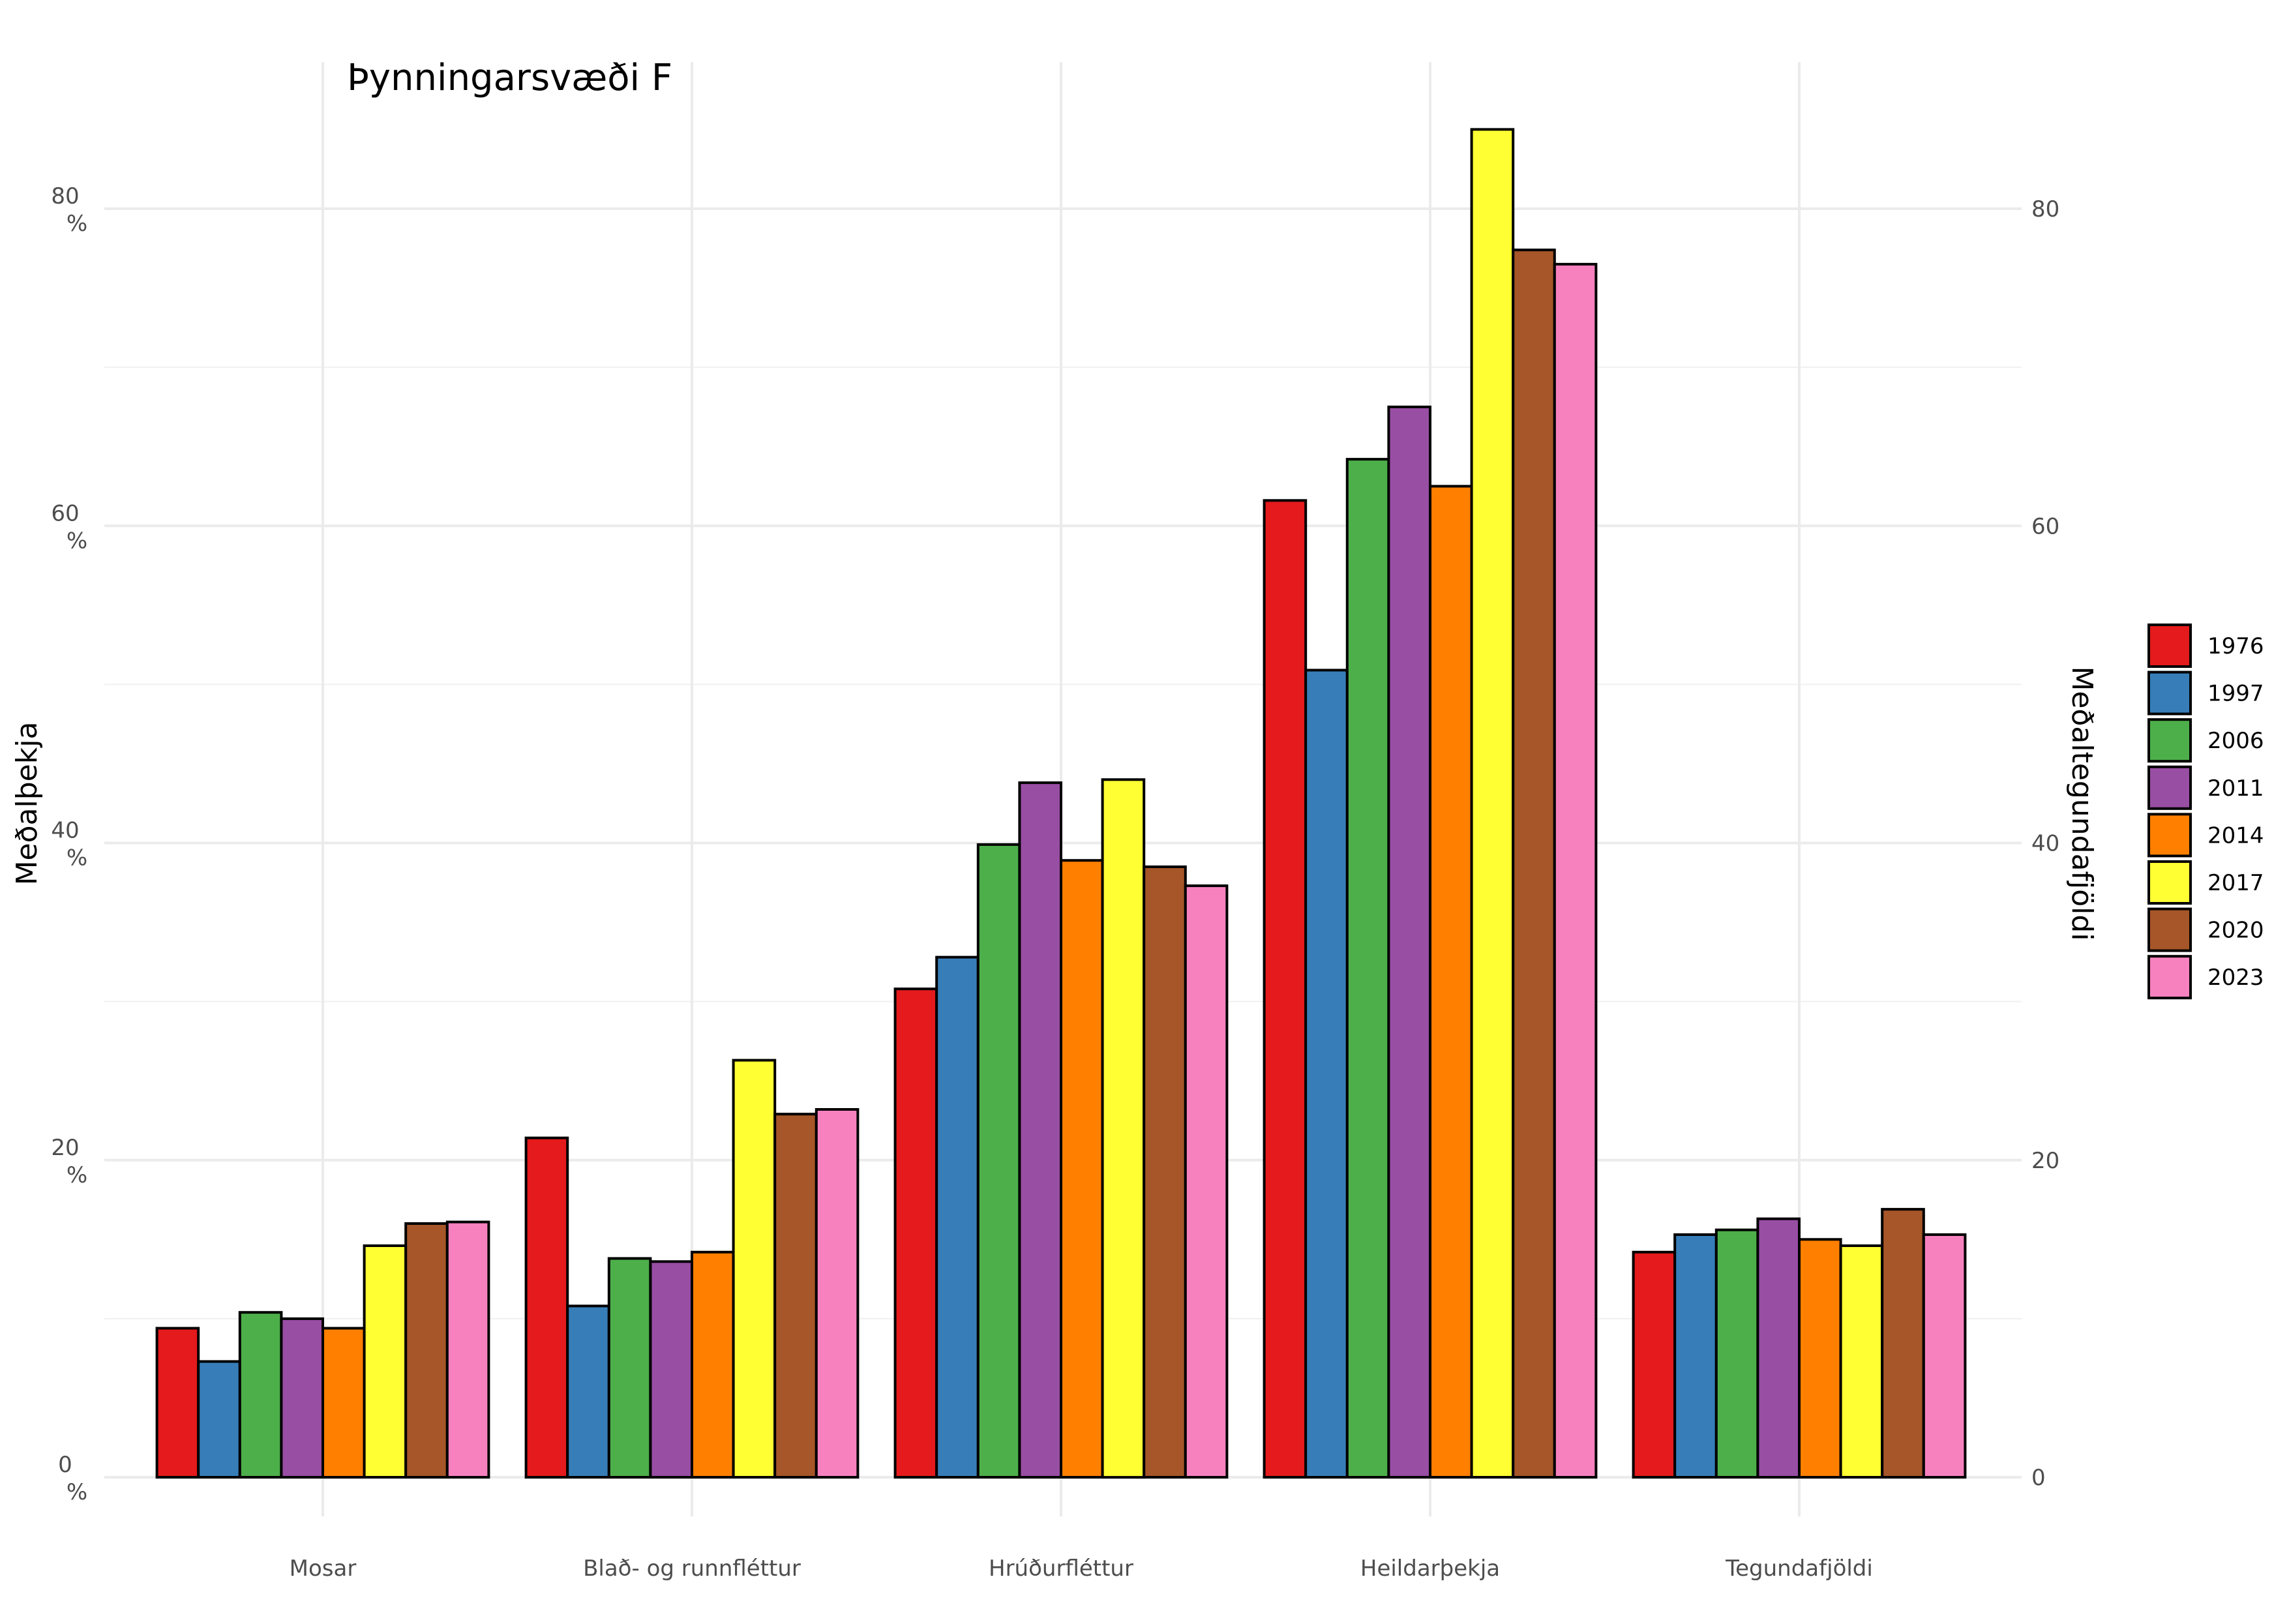  What do you see at coordinates (2169, 835) in the screenshot?
I see `legend-swatch-2014` at bounding box center [2169, 835].